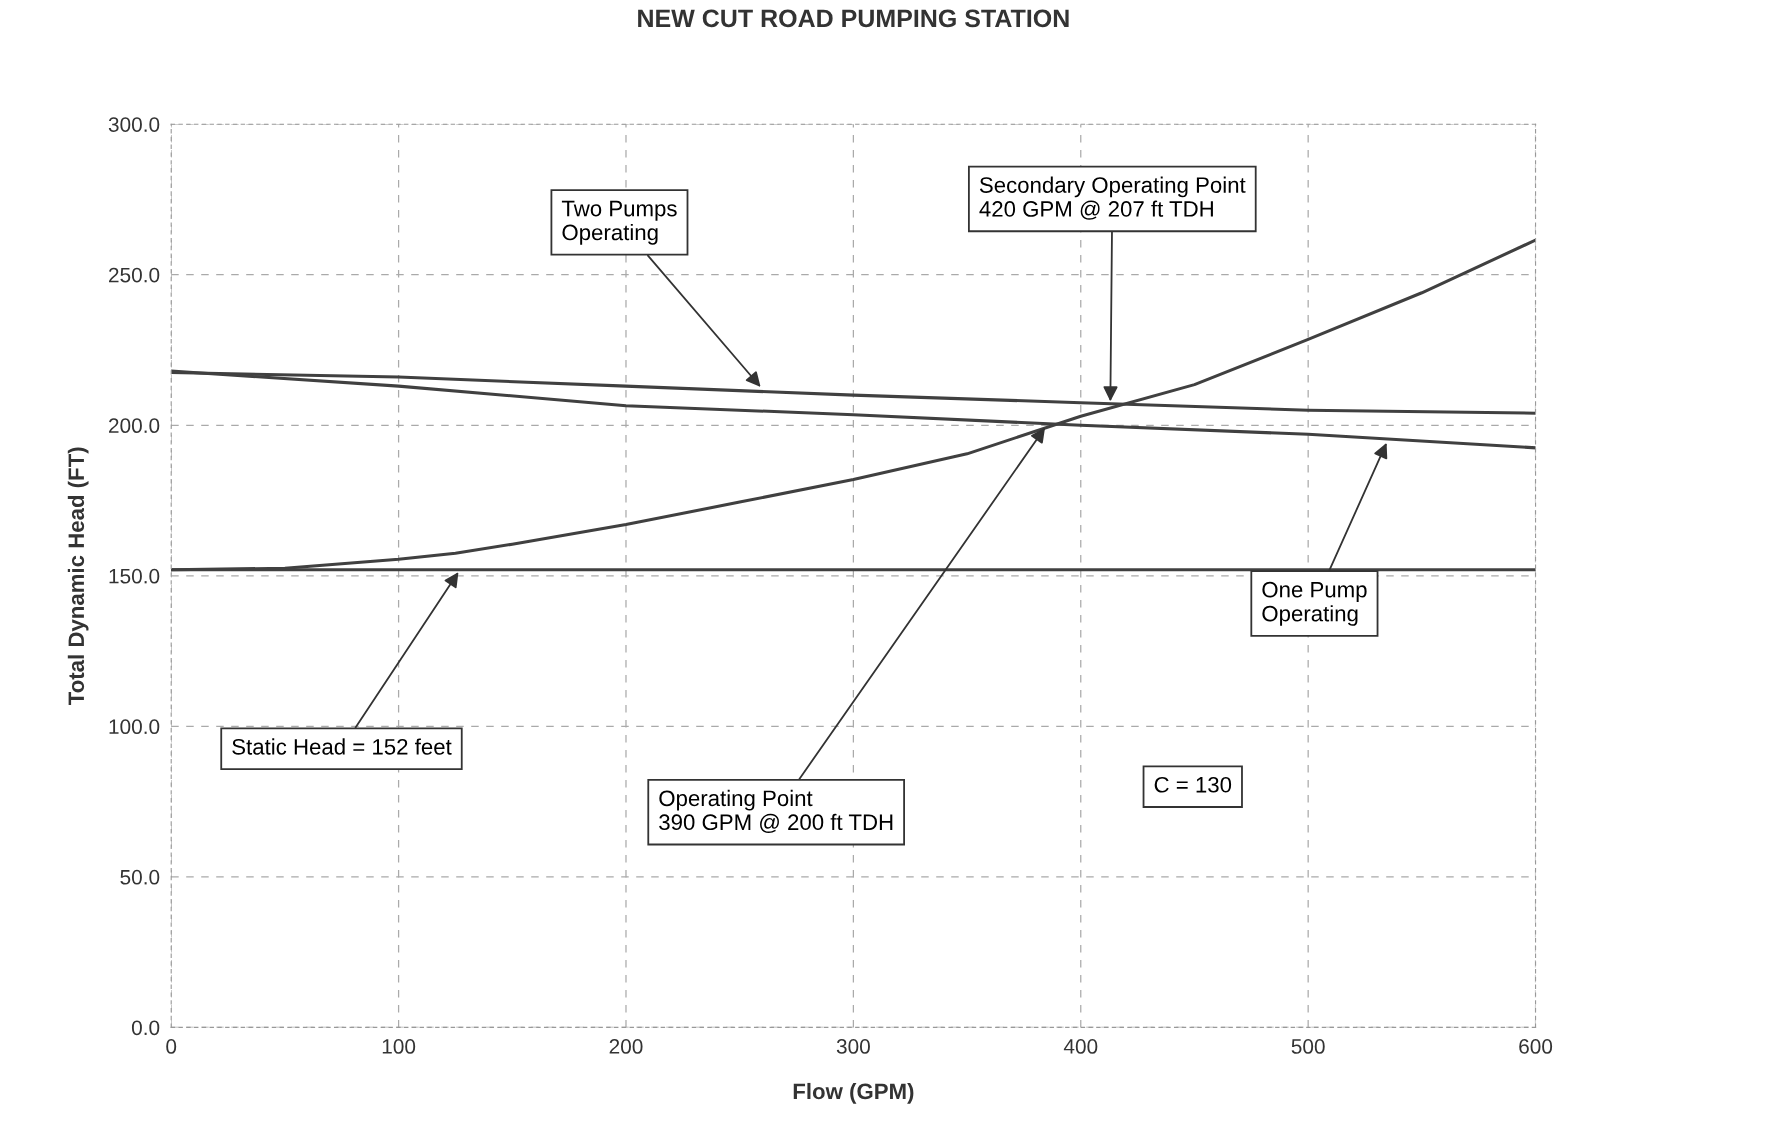 Image resolution: width=1765 pixels, height=1129 pixels. I want to click on y-tick-label: 50.0, so click(140, 877).